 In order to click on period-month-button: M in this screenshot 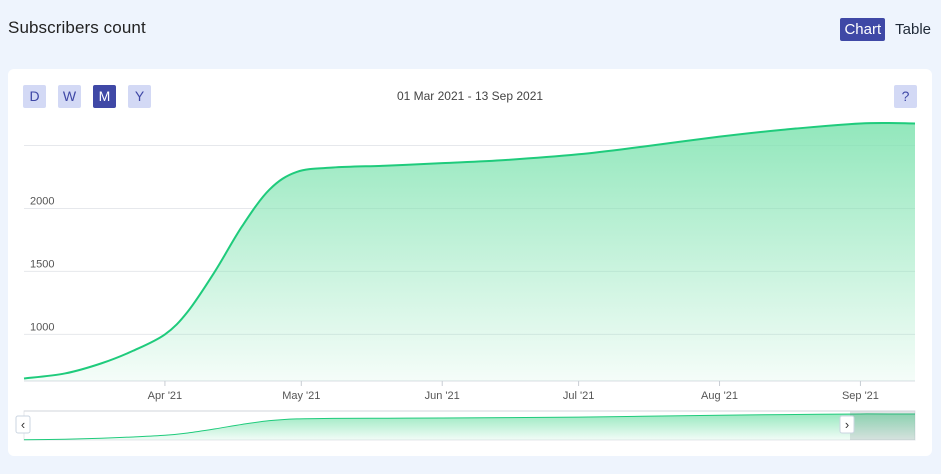, I will do `click(104, 96)`.